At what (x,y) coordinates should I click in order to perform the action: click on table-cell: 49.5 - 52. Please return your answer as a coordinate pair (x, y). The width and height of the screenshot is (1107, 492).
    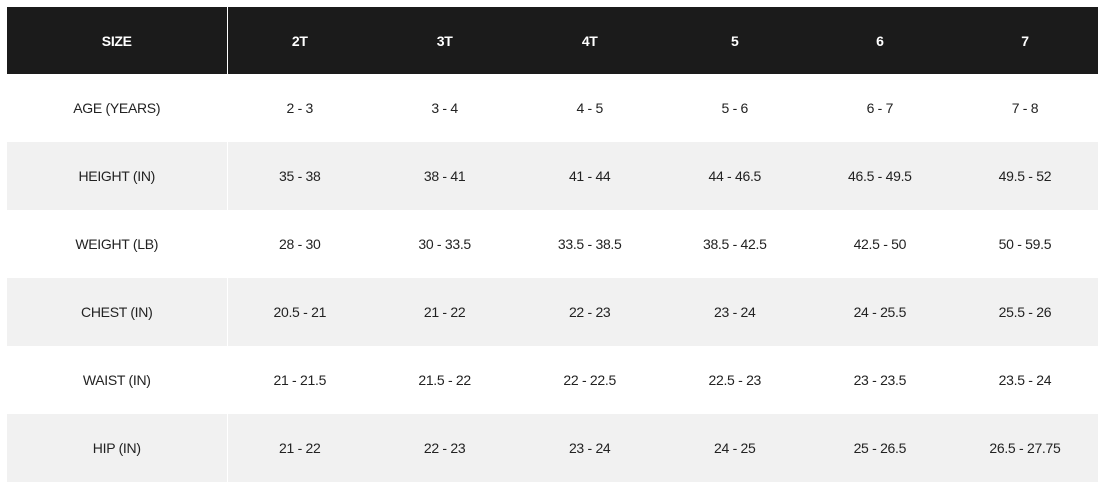
    Looking at the image, I should click on (1025, 176).